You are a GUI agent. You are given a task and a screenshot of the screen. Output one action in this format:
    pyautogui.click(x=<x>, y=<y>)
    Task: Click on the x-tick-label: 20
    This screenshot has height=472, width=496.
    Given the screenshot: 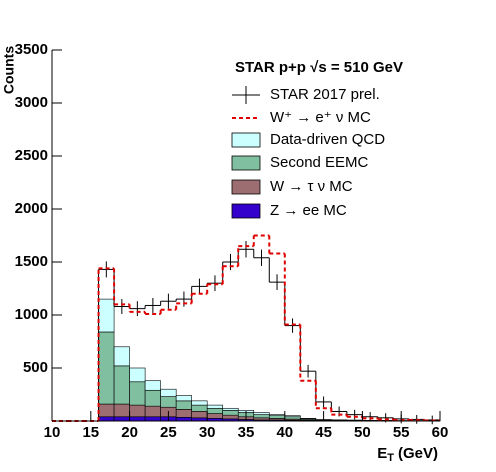 What is the action you would take?
    pyautogui.click(x=129, y=432)
    